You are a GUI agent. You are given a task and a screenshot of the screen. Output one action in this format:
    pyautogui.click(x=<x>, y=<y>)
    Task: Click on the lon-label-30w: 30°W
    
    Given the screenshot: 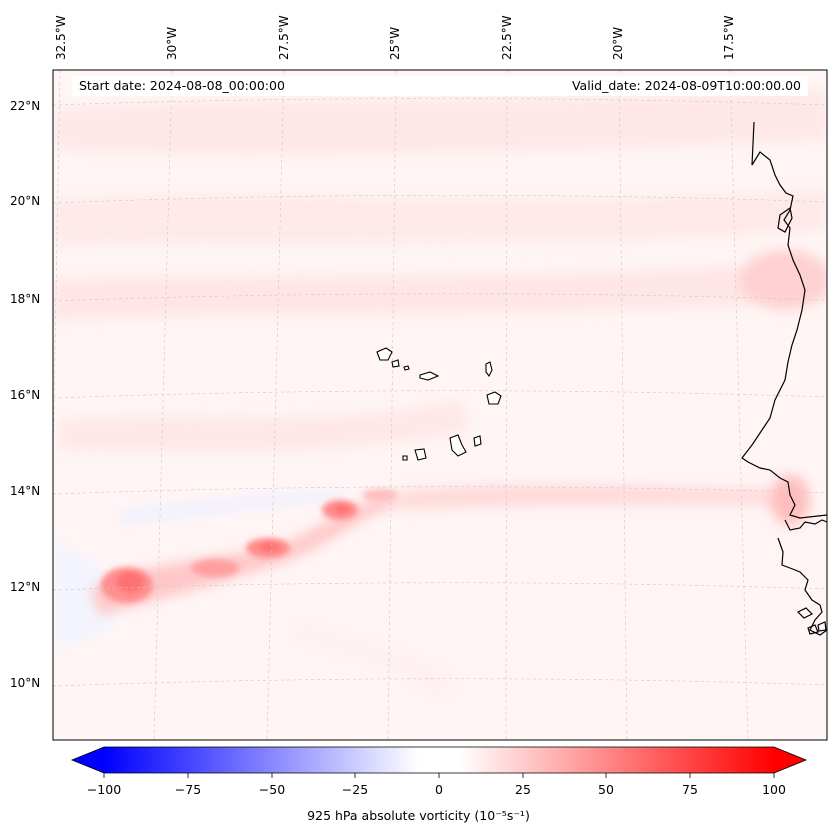 What is the action you would take?
    pyautogui.click(x=172, y=43)
    